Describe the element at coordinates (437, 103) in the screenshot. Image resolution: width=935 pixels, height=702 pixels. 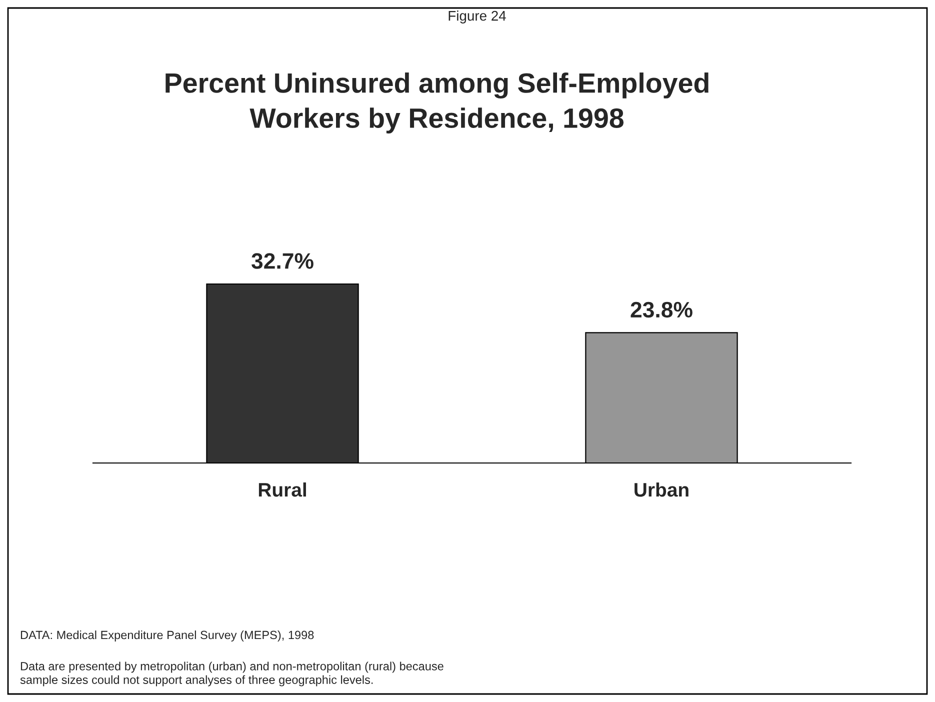
I see `chart-title: Percent Uninsured among Self-Employed Workers by Residence, 1998` at that location.